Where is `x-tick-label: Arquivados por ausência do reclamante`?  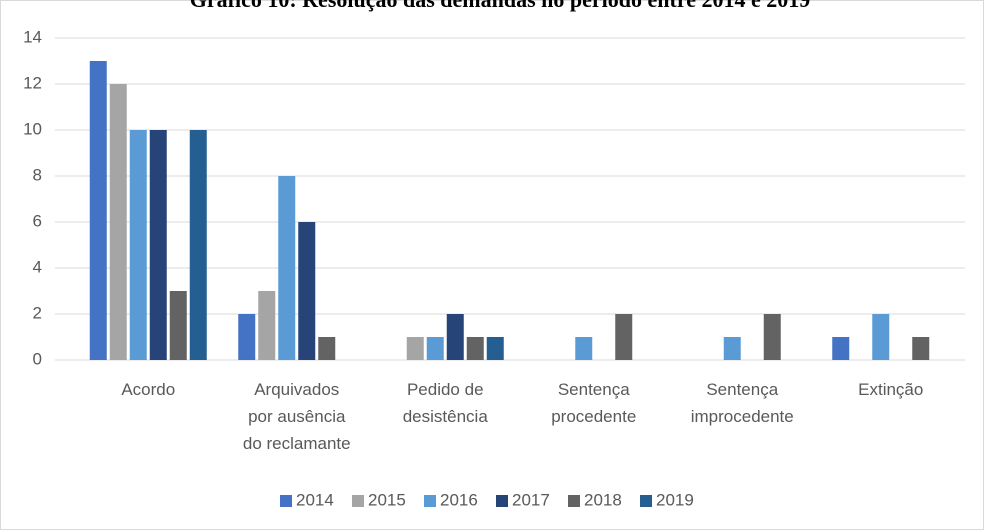
x-tick-label: Arquivados por ausência do reclamante is located at coordinates (297, 416).